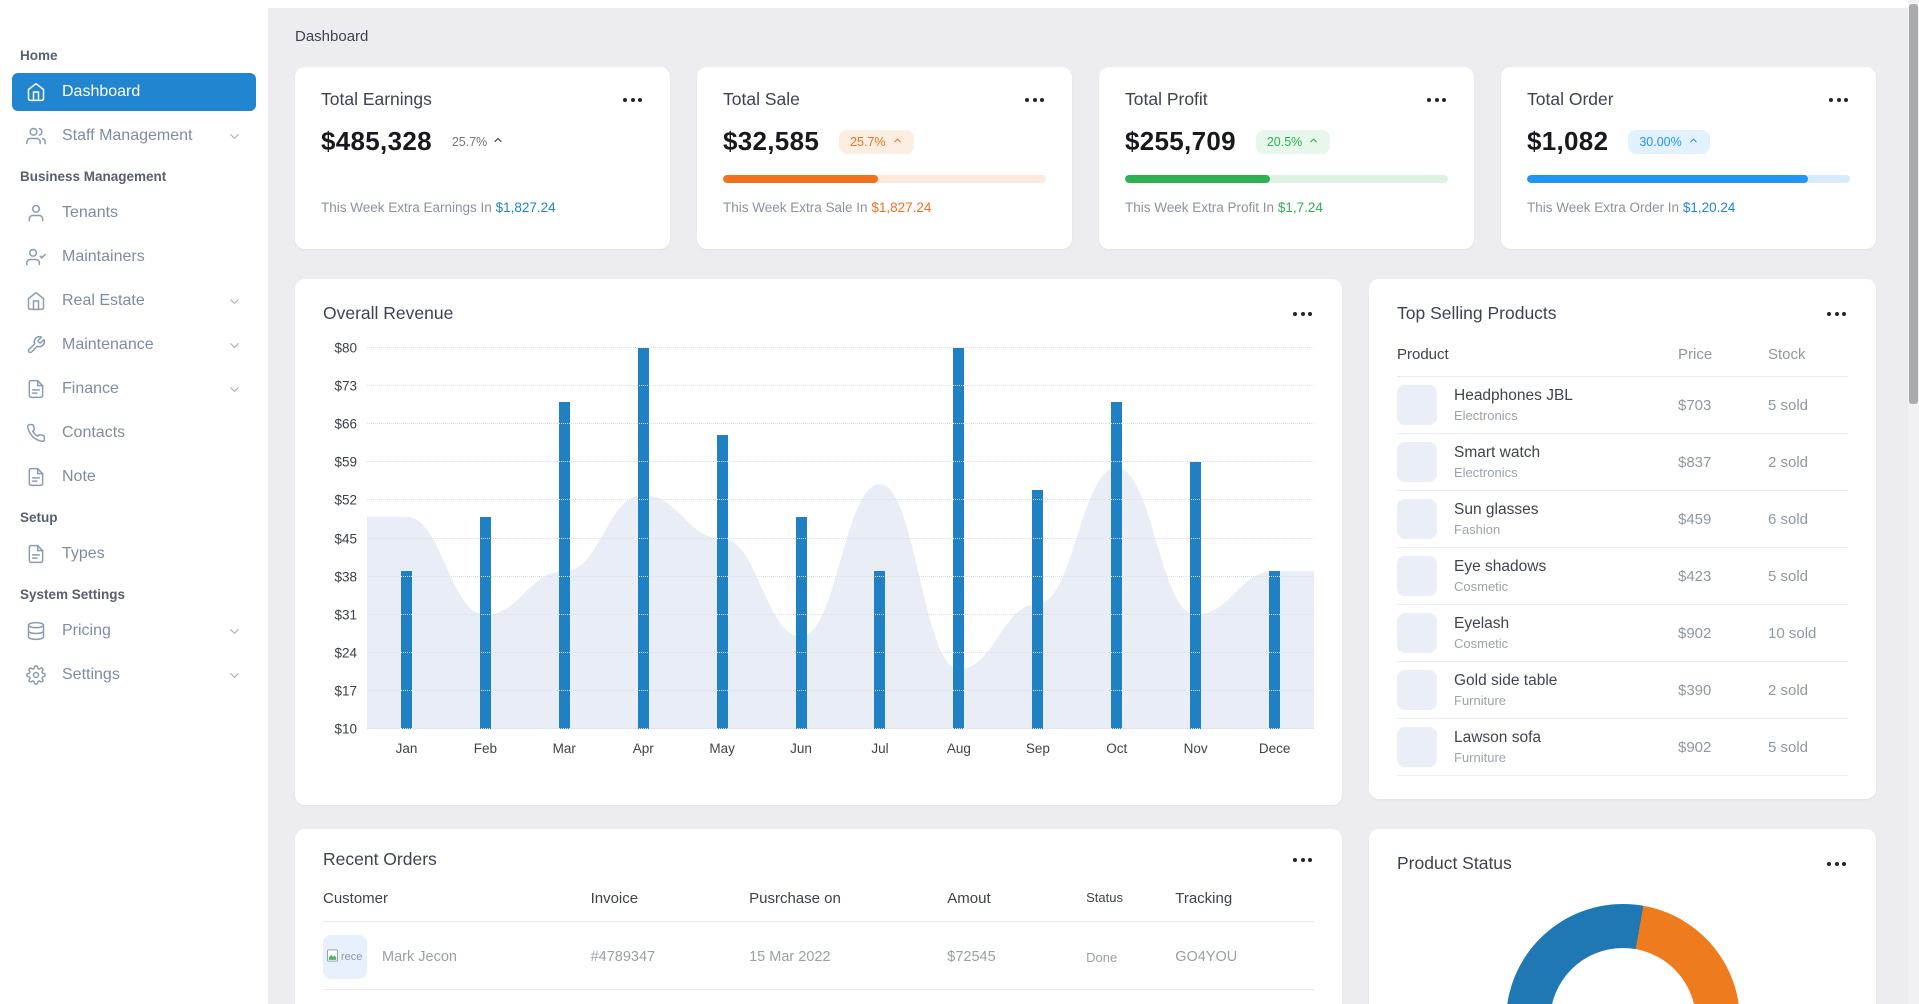 This screenshot has height=1004, width=1919. Describe the element at coordinates (1117, 748) in the screenshot. I see `x-tick-label: Oct` at that location.